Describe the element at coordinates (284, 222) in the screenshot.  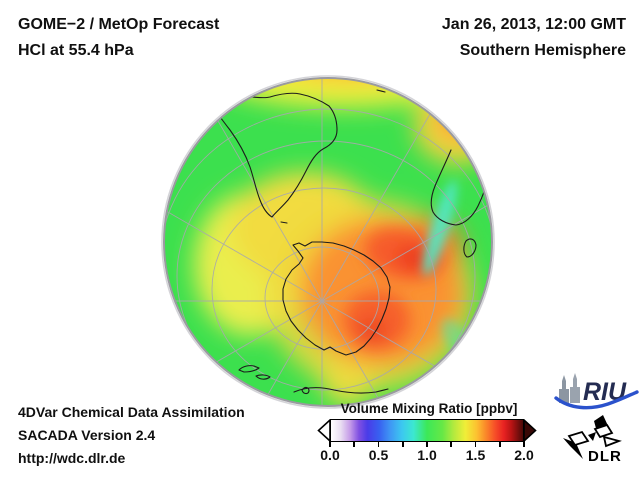
I see `coastline-falkland-islands` at that location.